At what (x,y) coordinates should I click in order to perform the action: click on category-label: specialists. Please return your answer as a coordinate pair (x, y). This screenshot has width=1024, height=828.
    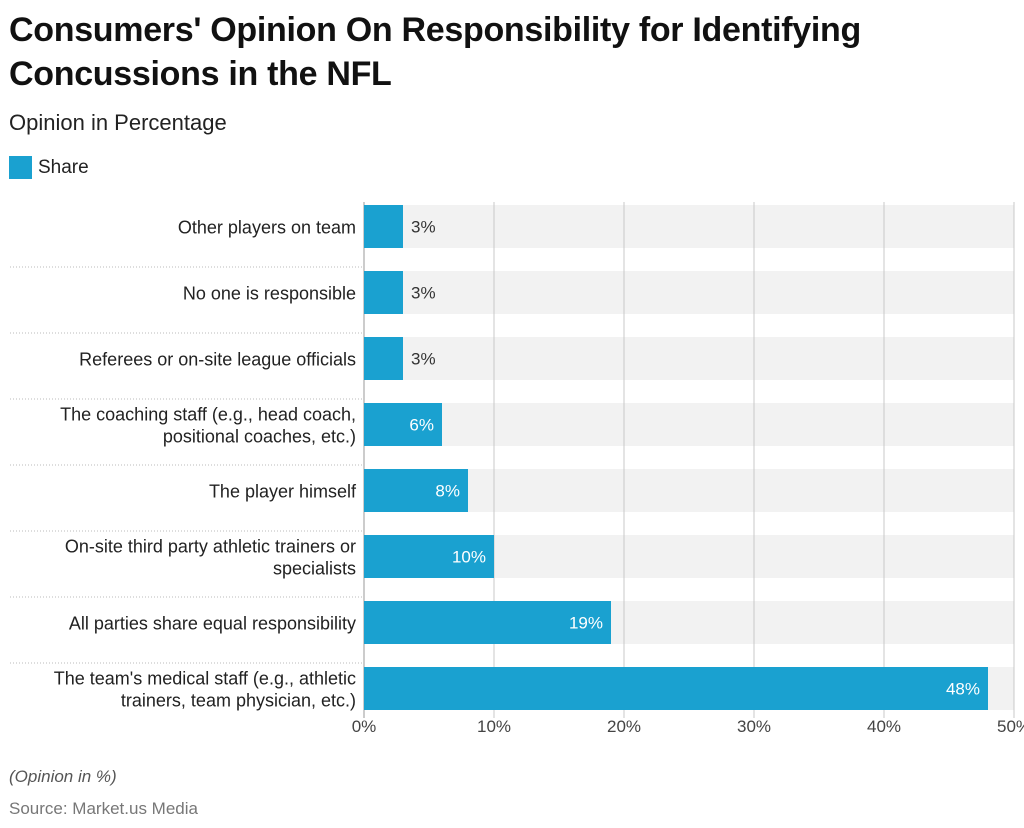
    Looking at the image, I should click on (314, 569).